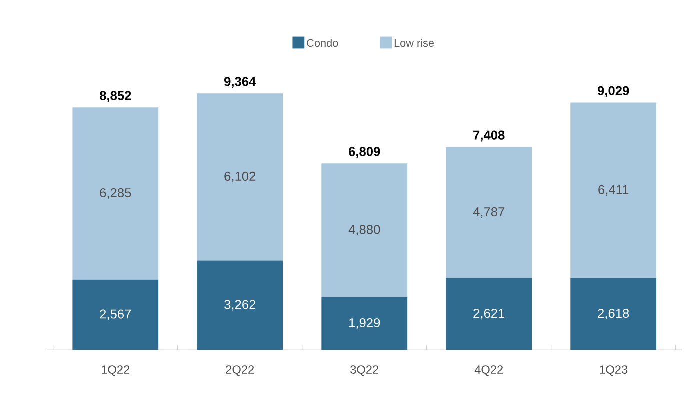 This screenshot has height=402, width=691. I want to click on legend-label: Low rise, so click(414, 43).